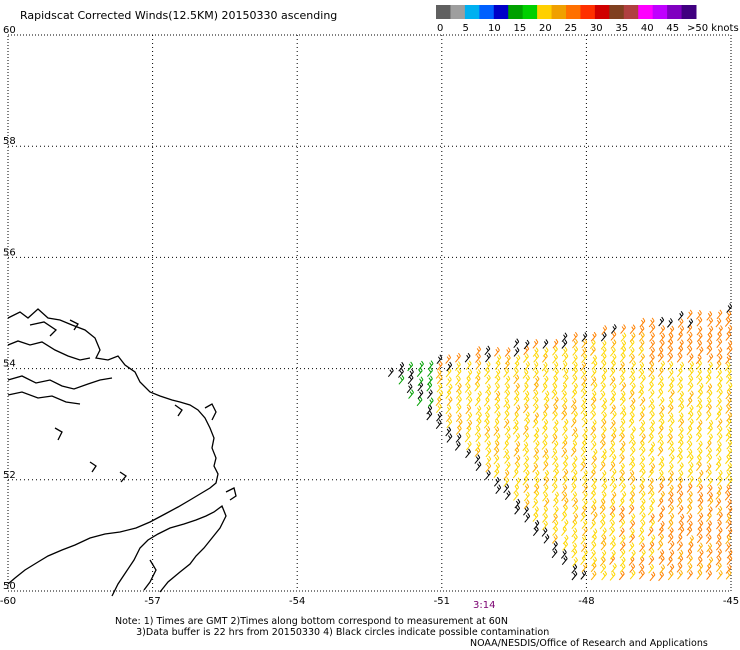 The height and width of the screenshot is (650, 740). Describe the element at coordinates (8, 601) in the screenshot. I see `longitude-label: -60` at that location.